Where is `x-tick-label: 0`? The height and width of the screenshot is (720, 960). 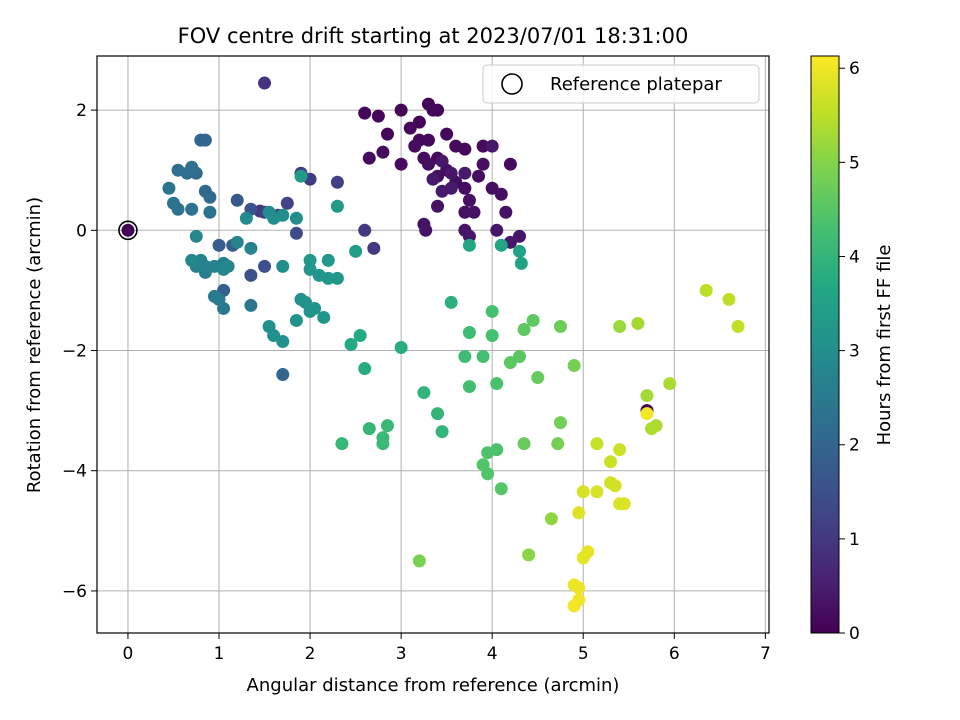 x-tick-label: 0 is located at coordinates (128, 654).